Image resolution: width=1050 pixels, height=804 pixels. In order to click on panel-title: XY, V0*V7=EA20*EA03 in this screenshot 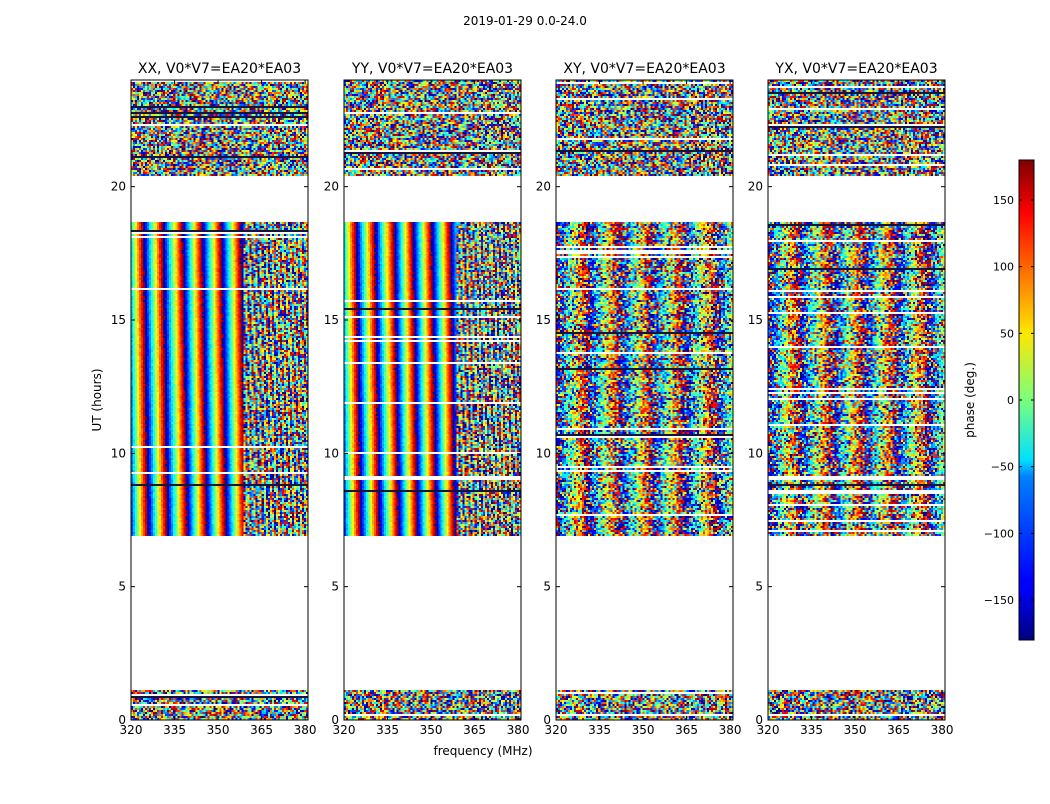, I will do `click(644, 69)`.